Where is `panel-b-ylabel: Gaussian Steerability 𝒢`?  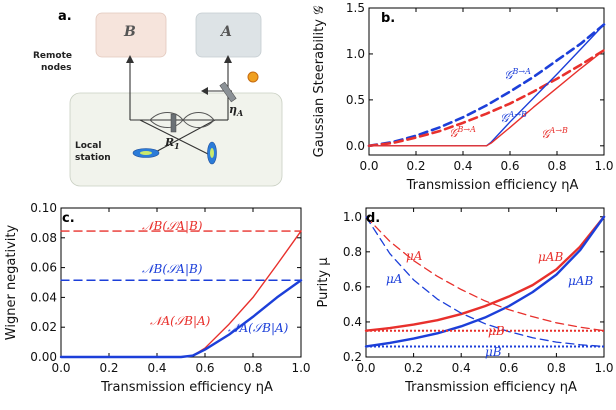 panel-b-ylabel: Gaussian Steerability 𝒢 is located at coordinates (319, 82).